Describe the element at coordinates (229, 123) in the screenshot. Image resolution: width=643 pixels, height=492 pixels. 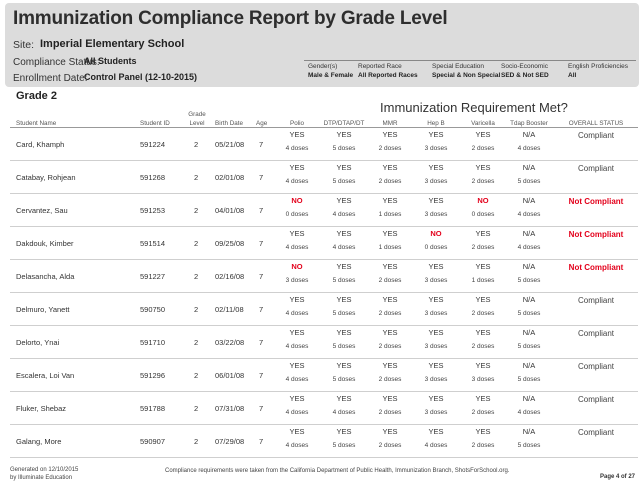
I see `header-birth-date: Birth Date` at that location.